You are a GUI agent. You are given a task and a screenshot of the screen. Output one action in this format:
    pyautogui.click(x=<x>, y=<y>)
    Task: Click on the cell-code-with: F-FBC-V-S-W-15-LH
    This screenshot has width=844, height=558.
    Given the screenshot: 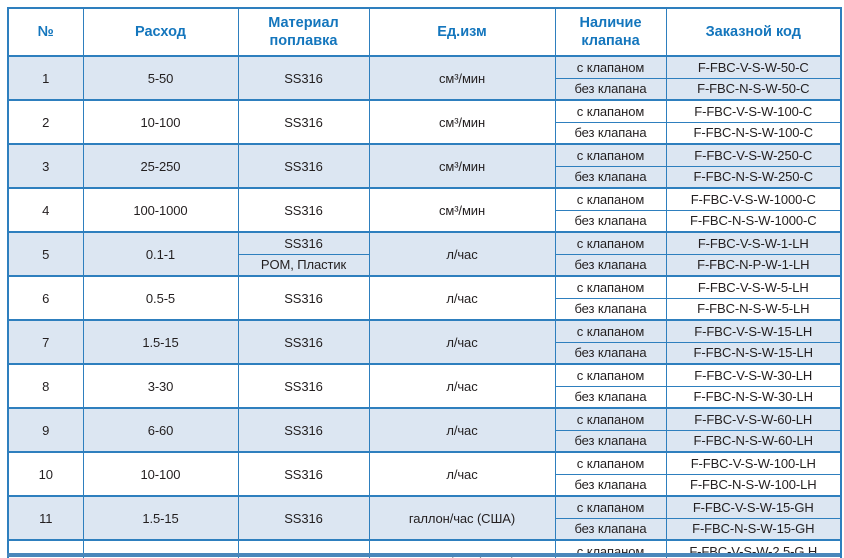 What is the action you would take?
    pyautogui.click(x=753, y=331)
    